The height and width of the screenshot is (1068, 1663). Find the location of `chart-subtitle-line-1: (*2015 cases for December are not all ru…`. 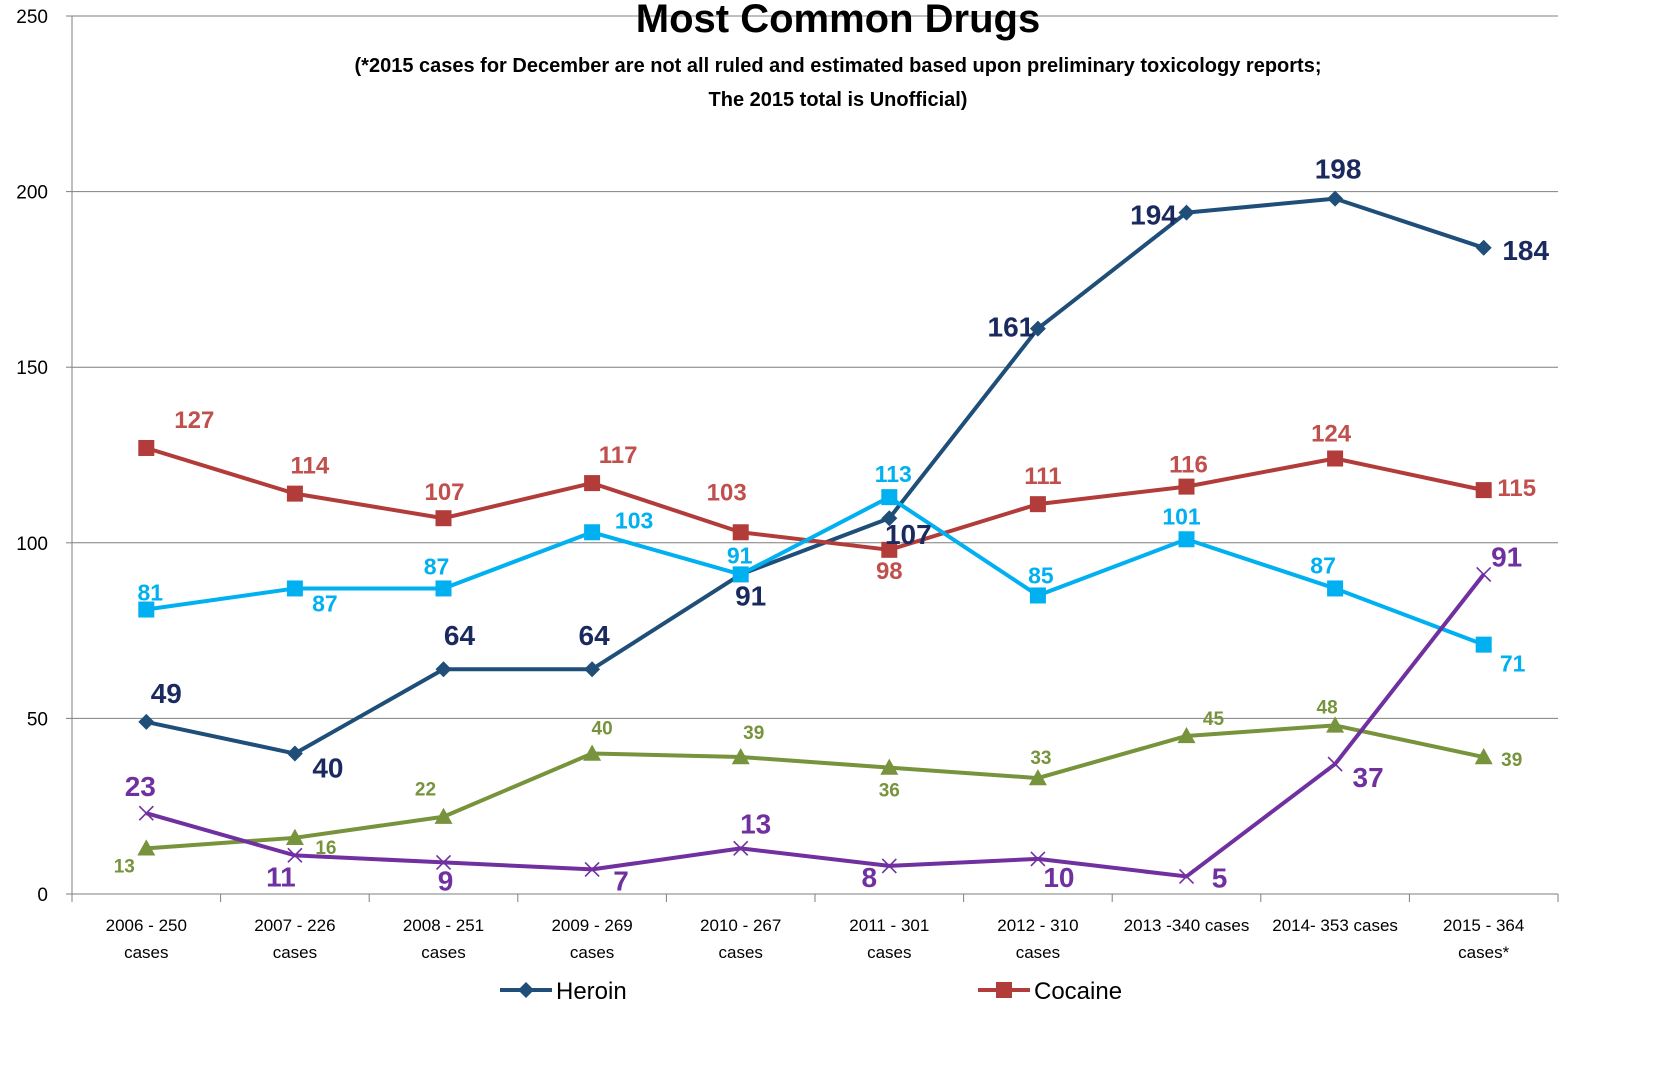

chart-subtitle-line-1: (*2015 cases for December are not all ru… is located at coordinates (838, 66).